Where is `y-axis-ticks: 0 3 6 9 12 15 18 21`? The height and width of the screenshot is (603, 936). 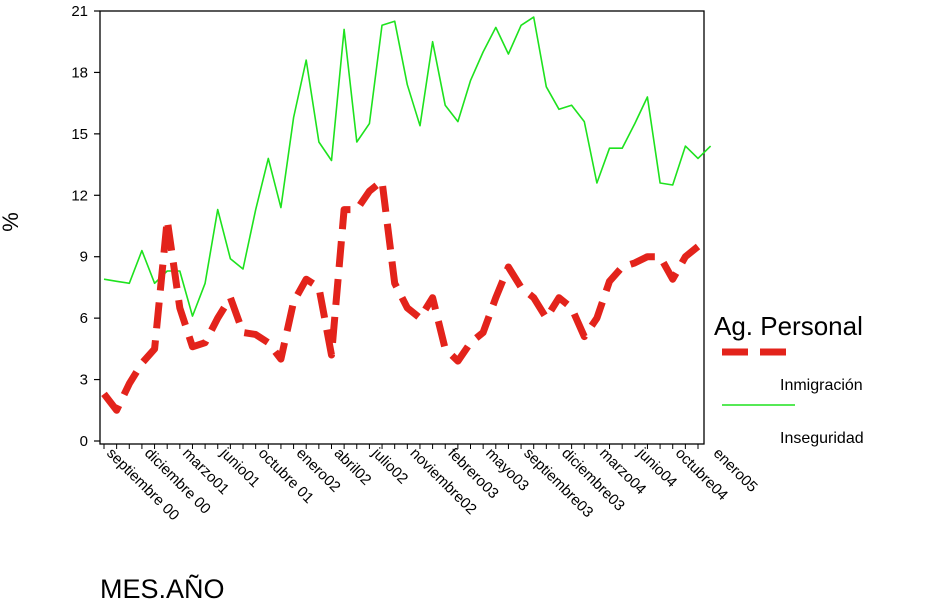
y-axis-ticks: 0 3 6 9 12 15 18 21 is located at coordinates (85, 226).